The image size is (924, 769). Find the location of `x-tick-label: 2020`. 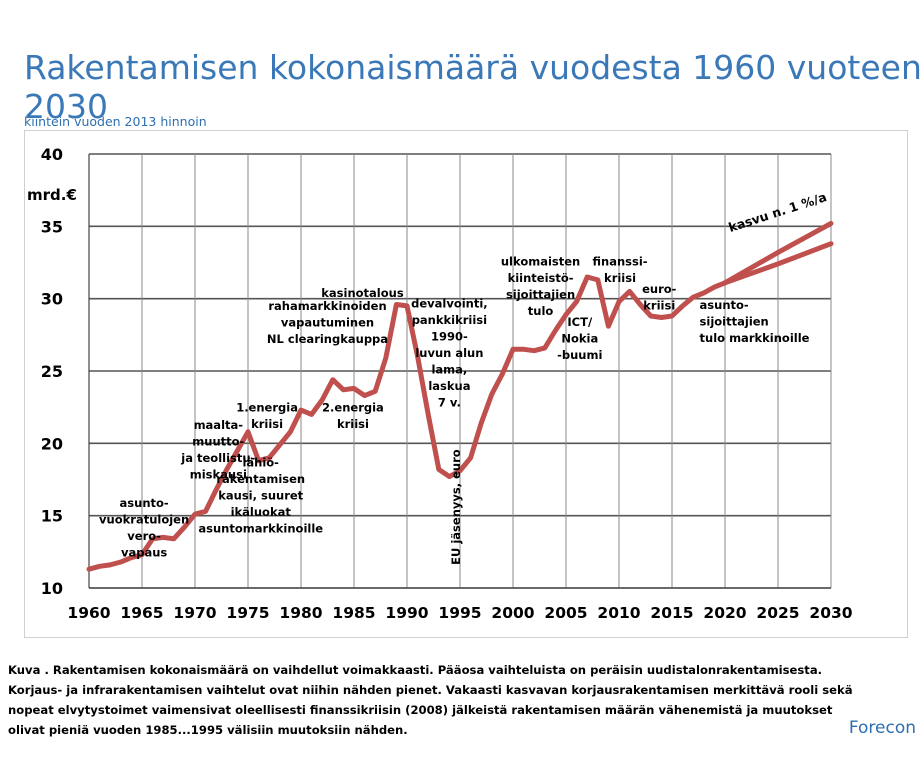

x-tick-label: 2020 is located at coordinates (724, 613).